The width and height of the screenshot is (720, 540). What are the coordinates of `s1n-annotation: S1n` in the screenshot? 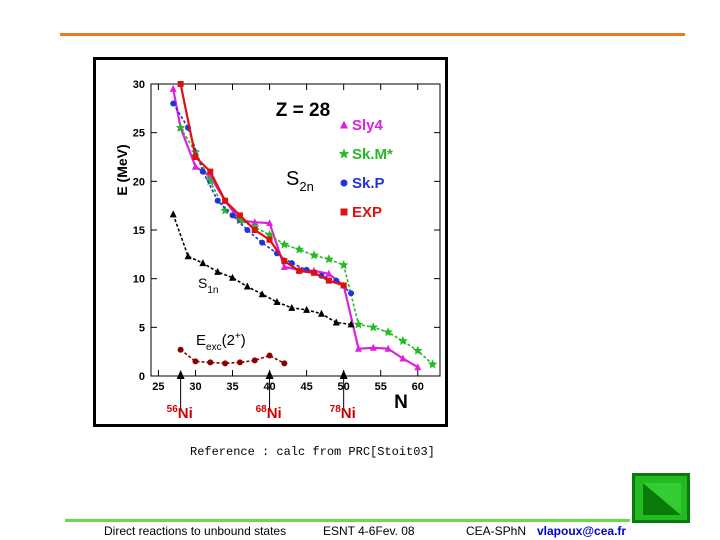 It's located at (208, 285).